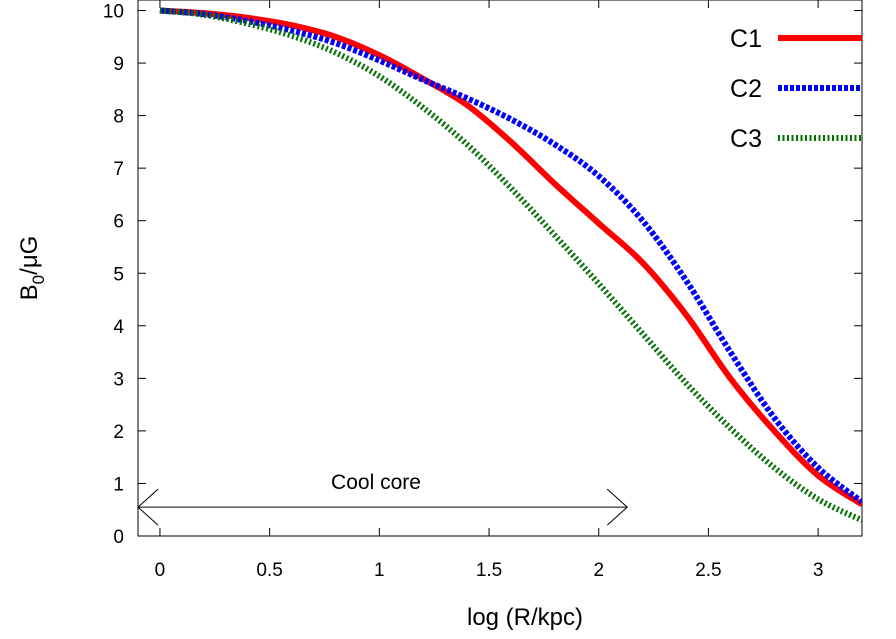 The height and width of the screenshot is (639, 896). I want to click on y-tick-label: 6, so click(118, 222).